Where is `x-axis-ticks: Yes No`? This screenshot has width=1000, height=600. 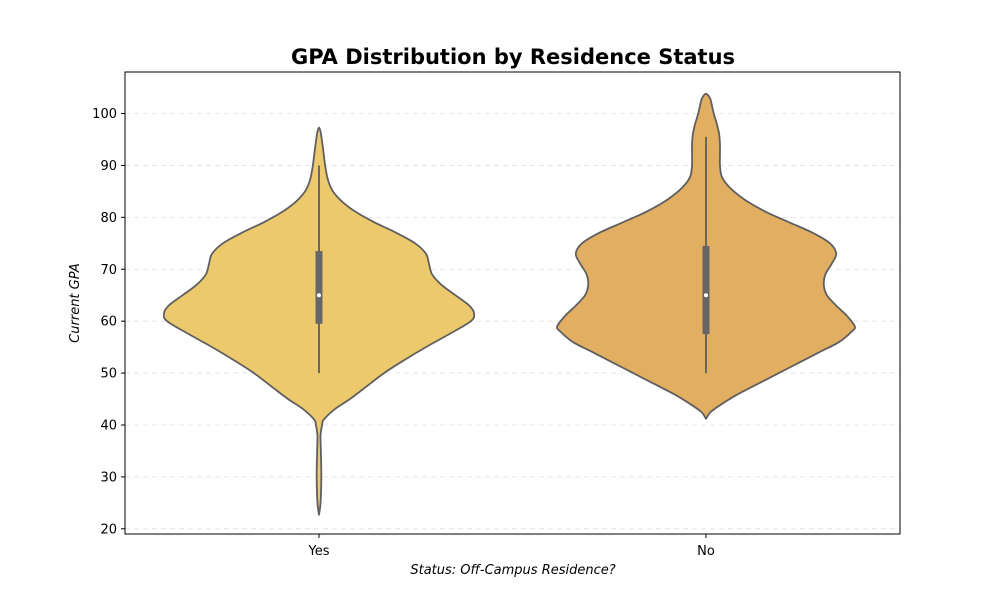 x-axis-ticks: Yes No is located at coordinates (511, 546).